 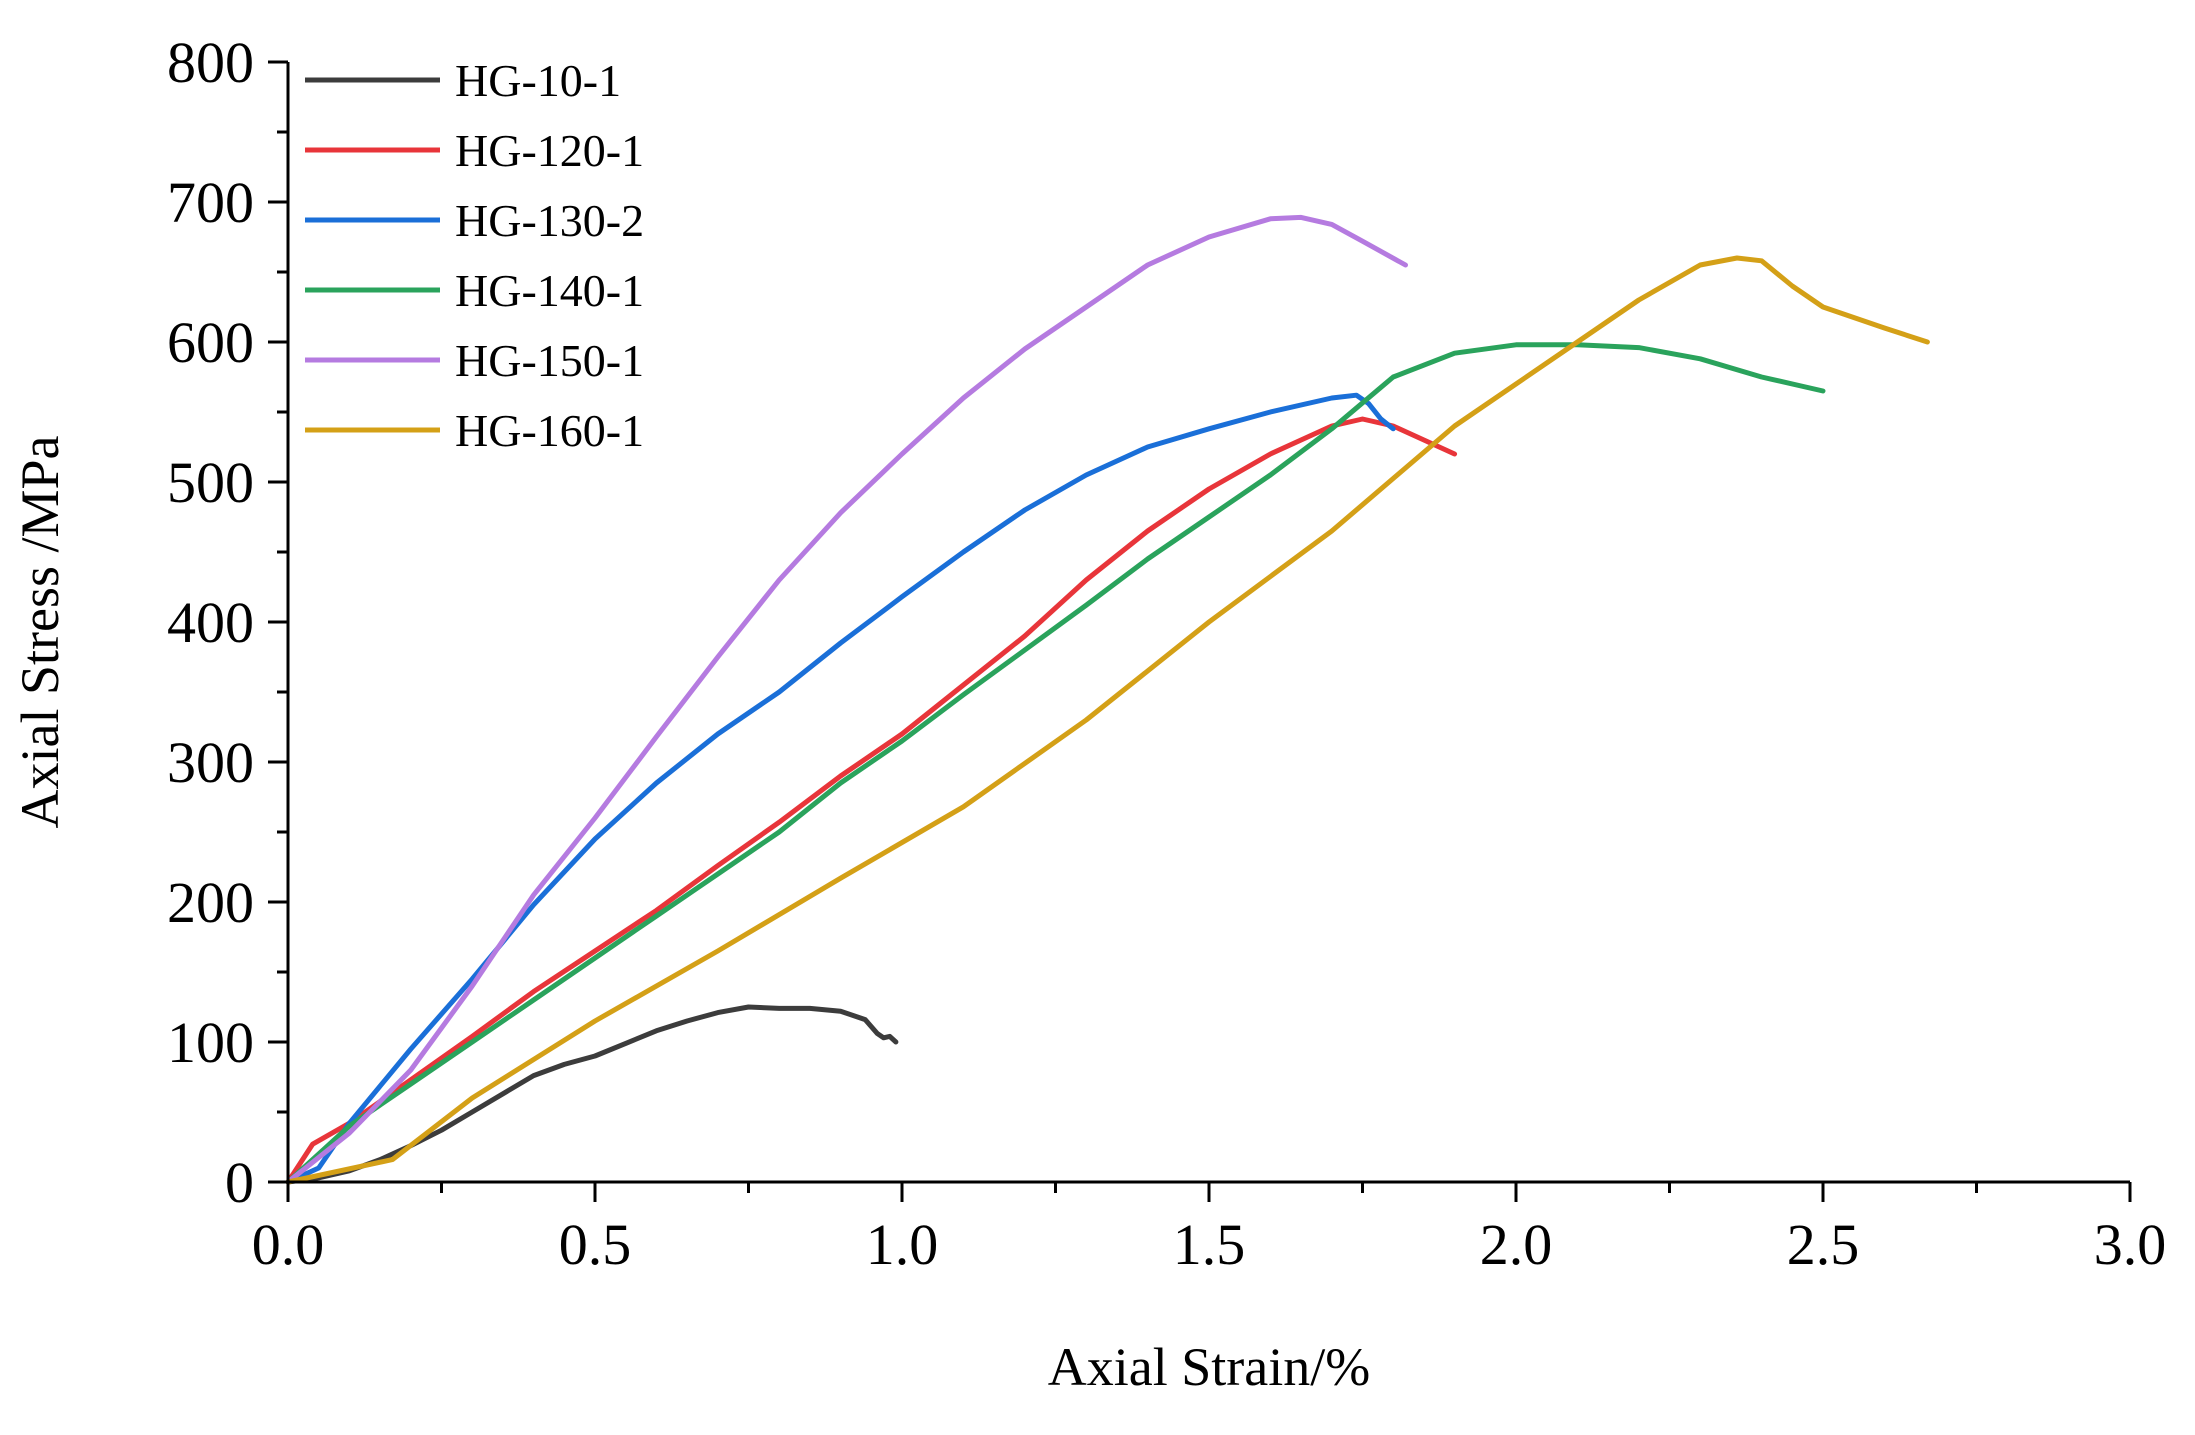 What do you see at coordinates (210, 762) in the screenshot?
I see `y-tick-label: 300` at bounding box center [210, 762].